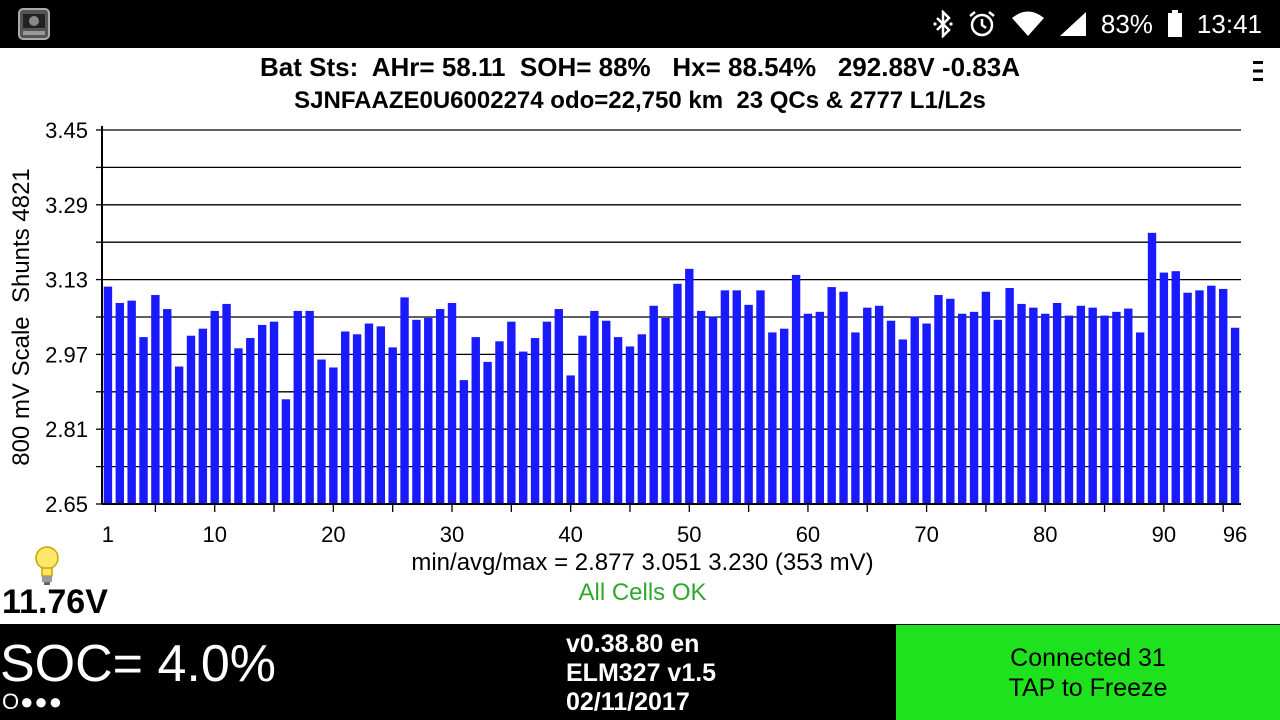 This screenshot has width=1280, height=720. I want to click on x-tick-label: 80, so click(1045, 534).